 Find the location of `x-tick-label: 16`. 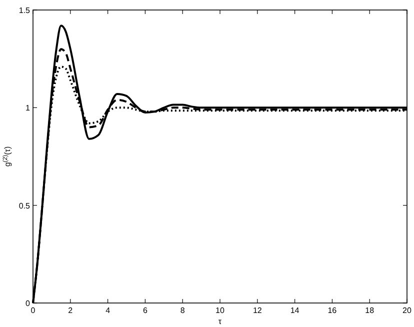

x-tick-label: 16 is located at coordinates (333, 310).